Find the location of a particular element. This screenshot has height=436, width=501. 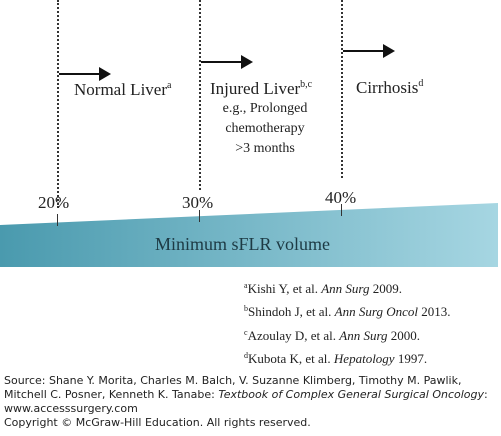

divider-40-percent is located at coordinates (342, 89).